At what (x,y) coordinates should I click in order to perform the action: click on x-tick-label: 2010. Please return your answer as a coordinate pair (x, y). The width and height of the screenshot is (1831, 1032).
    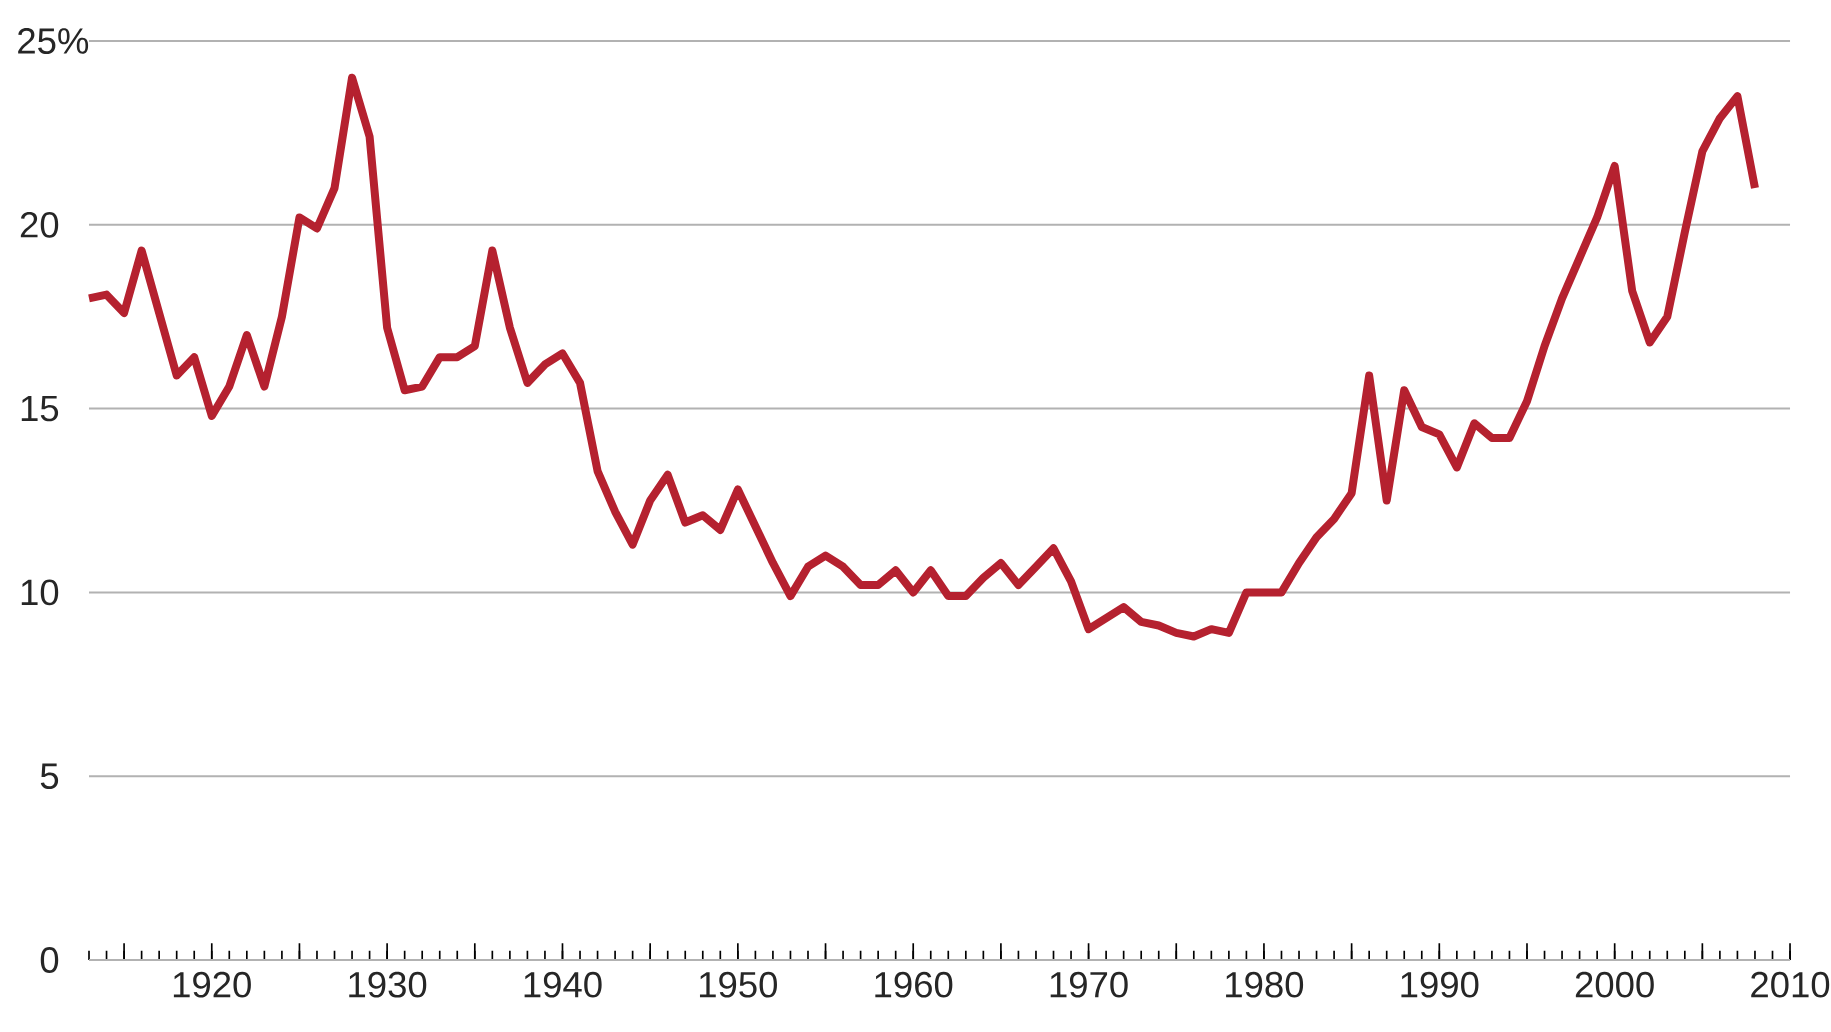
    Looking at the image, I should click on (1790, 984).